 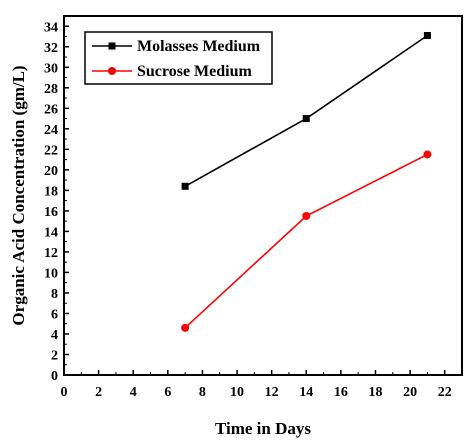 I want to click on y-tick-label: 32, so click(x=51, y=48).